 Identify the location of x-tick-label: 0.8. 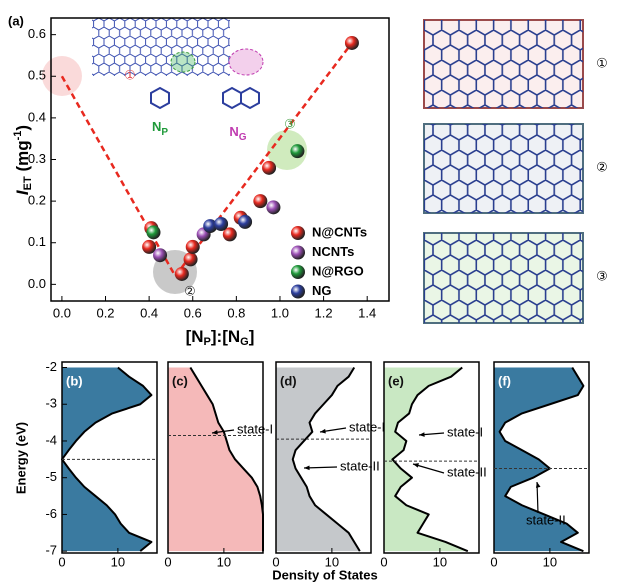
(236, 312).